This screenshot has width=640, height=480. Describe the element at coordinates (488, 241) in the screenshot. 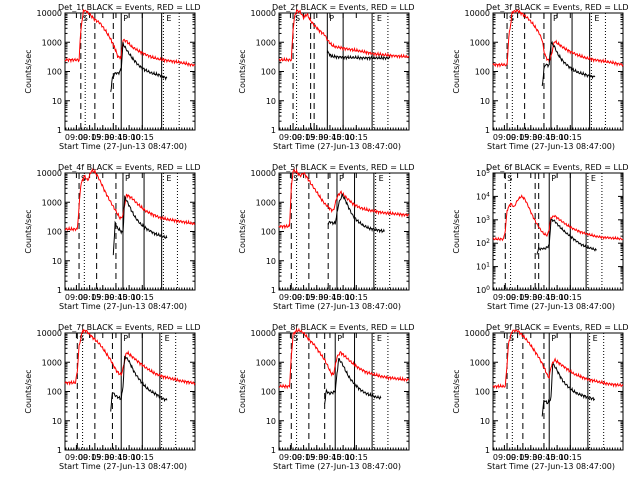

I see `y-tick-exponent: 2` at that location.